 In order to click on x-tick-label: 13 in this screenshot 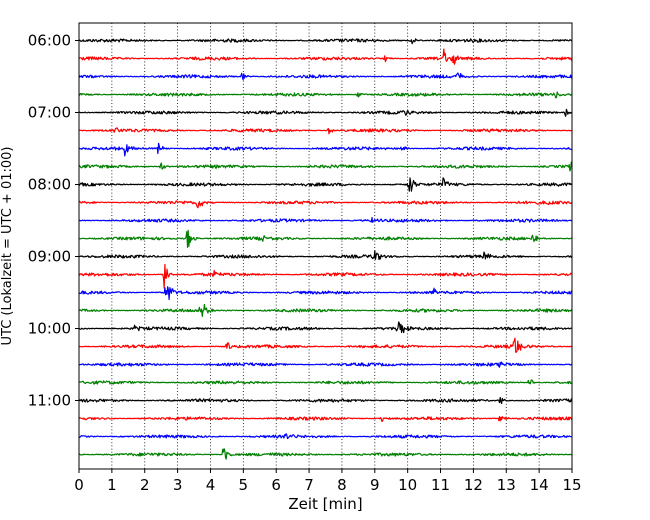, I will do `click(506, 485)`.